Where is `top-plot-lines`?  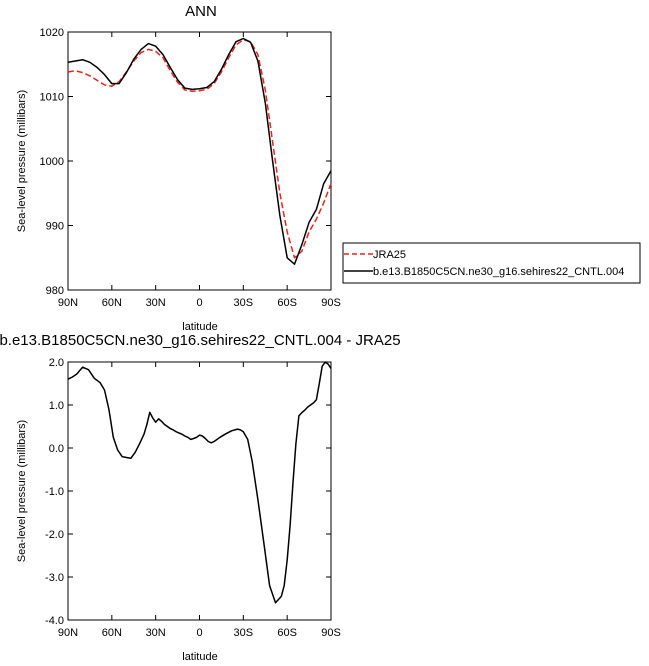
top-plot-lines is located at coordinates (199, 151).